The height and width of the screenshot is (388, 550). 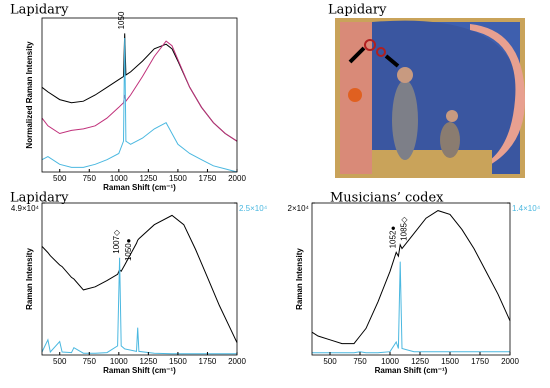 What do you see at coordinates (526, 208) in the screenshot?
I see `y2-tick-label: 1.4×10⁴` at bounding box center [526, 208].